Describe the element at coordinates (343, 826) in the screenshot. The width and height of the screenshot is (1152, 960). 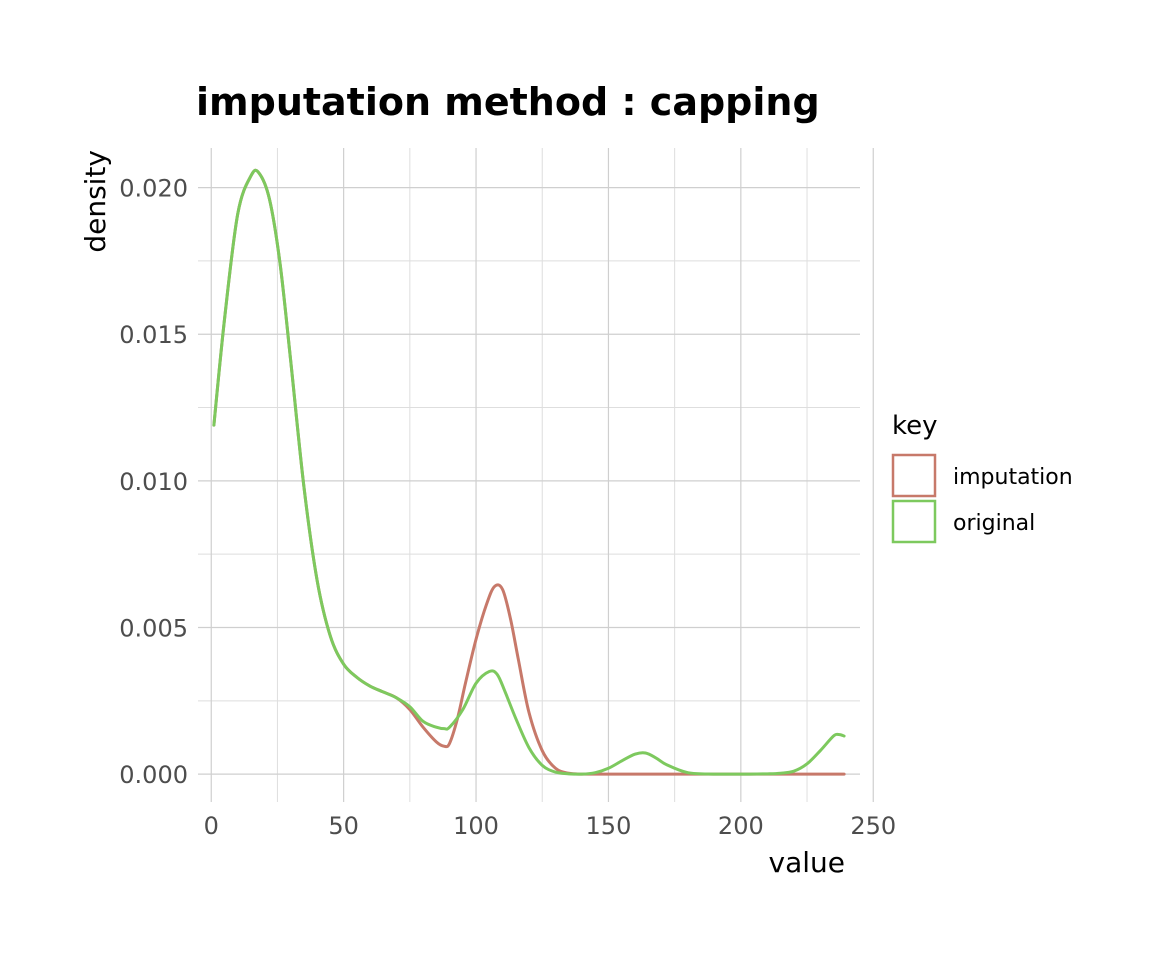
I see `x-tick-label: 50` at that location.